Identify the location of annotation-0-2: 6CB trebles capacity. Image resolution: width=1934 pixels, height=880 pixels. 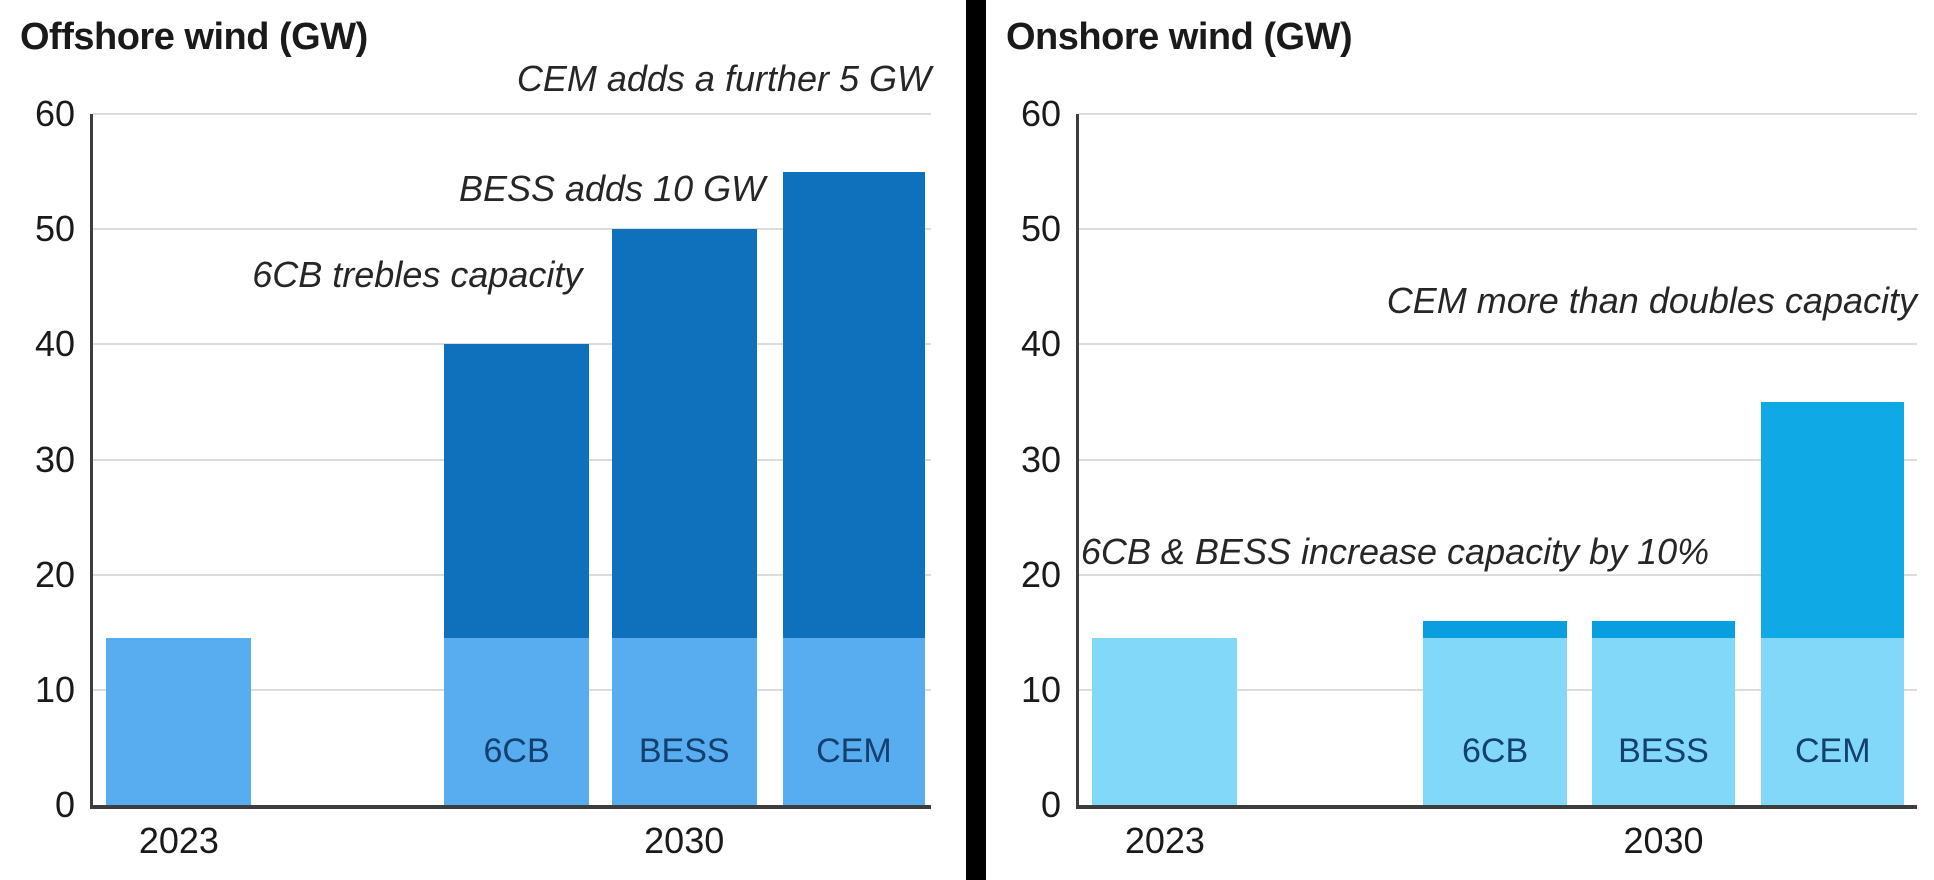
(417, 275).